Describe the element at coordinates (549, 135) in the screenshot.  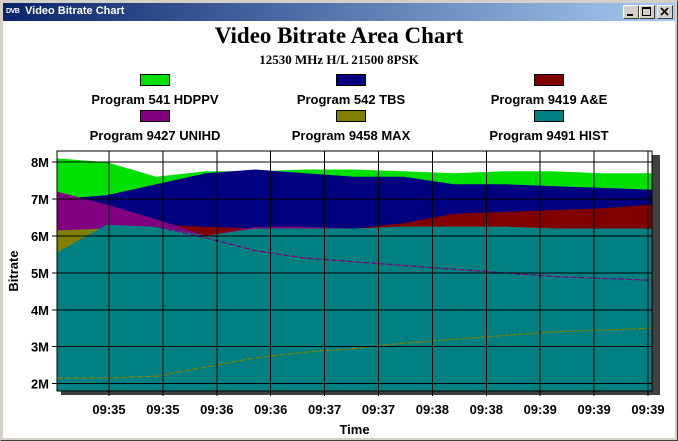
I see `legend-label: Program 9491 HIST` at that location.